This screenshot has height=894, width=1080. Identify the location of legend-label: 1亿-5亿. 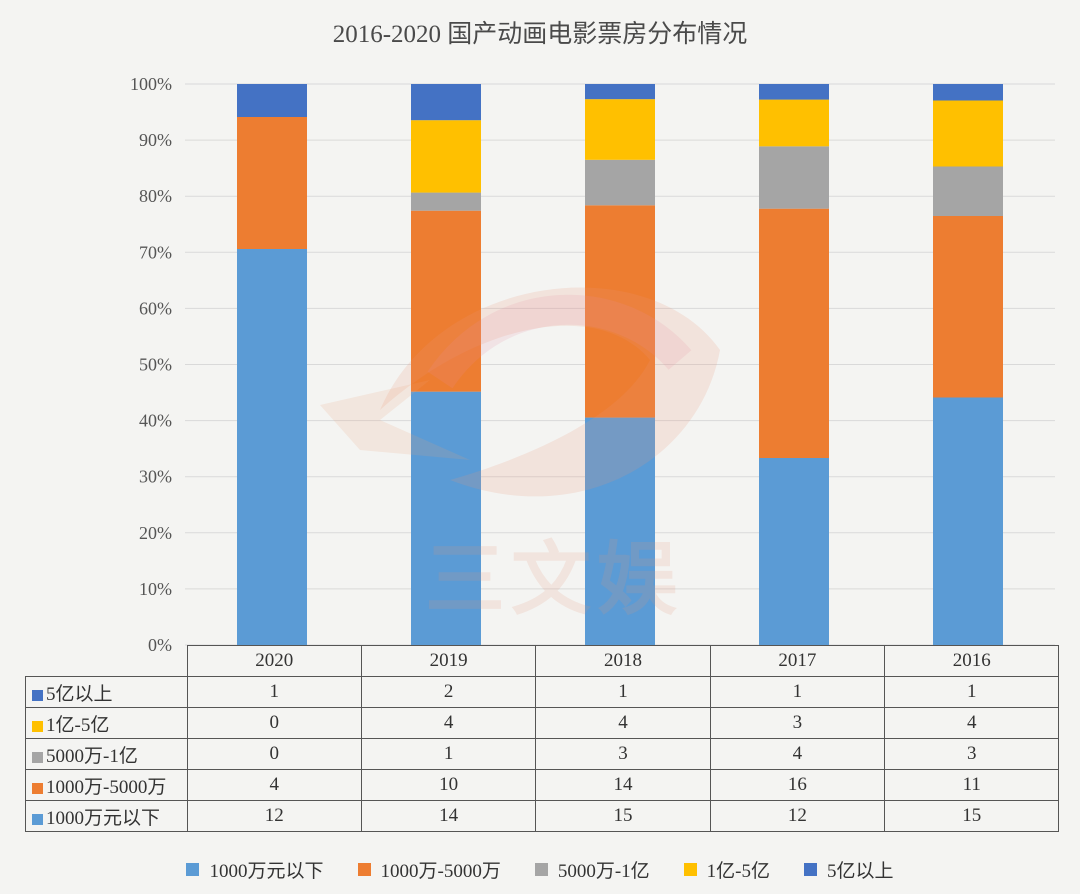
(738, 871).